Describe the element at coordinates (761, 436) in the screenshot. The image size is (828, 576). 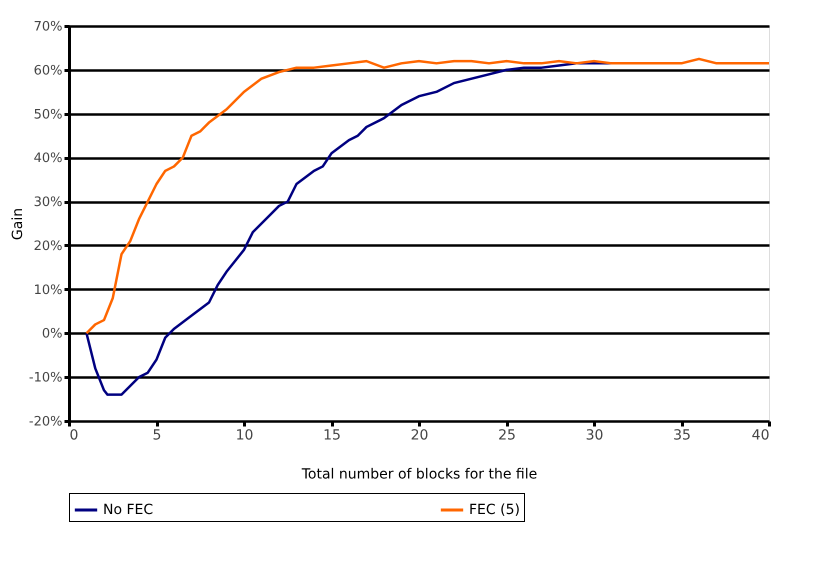
I see `x-tick-label: 40` at that location.